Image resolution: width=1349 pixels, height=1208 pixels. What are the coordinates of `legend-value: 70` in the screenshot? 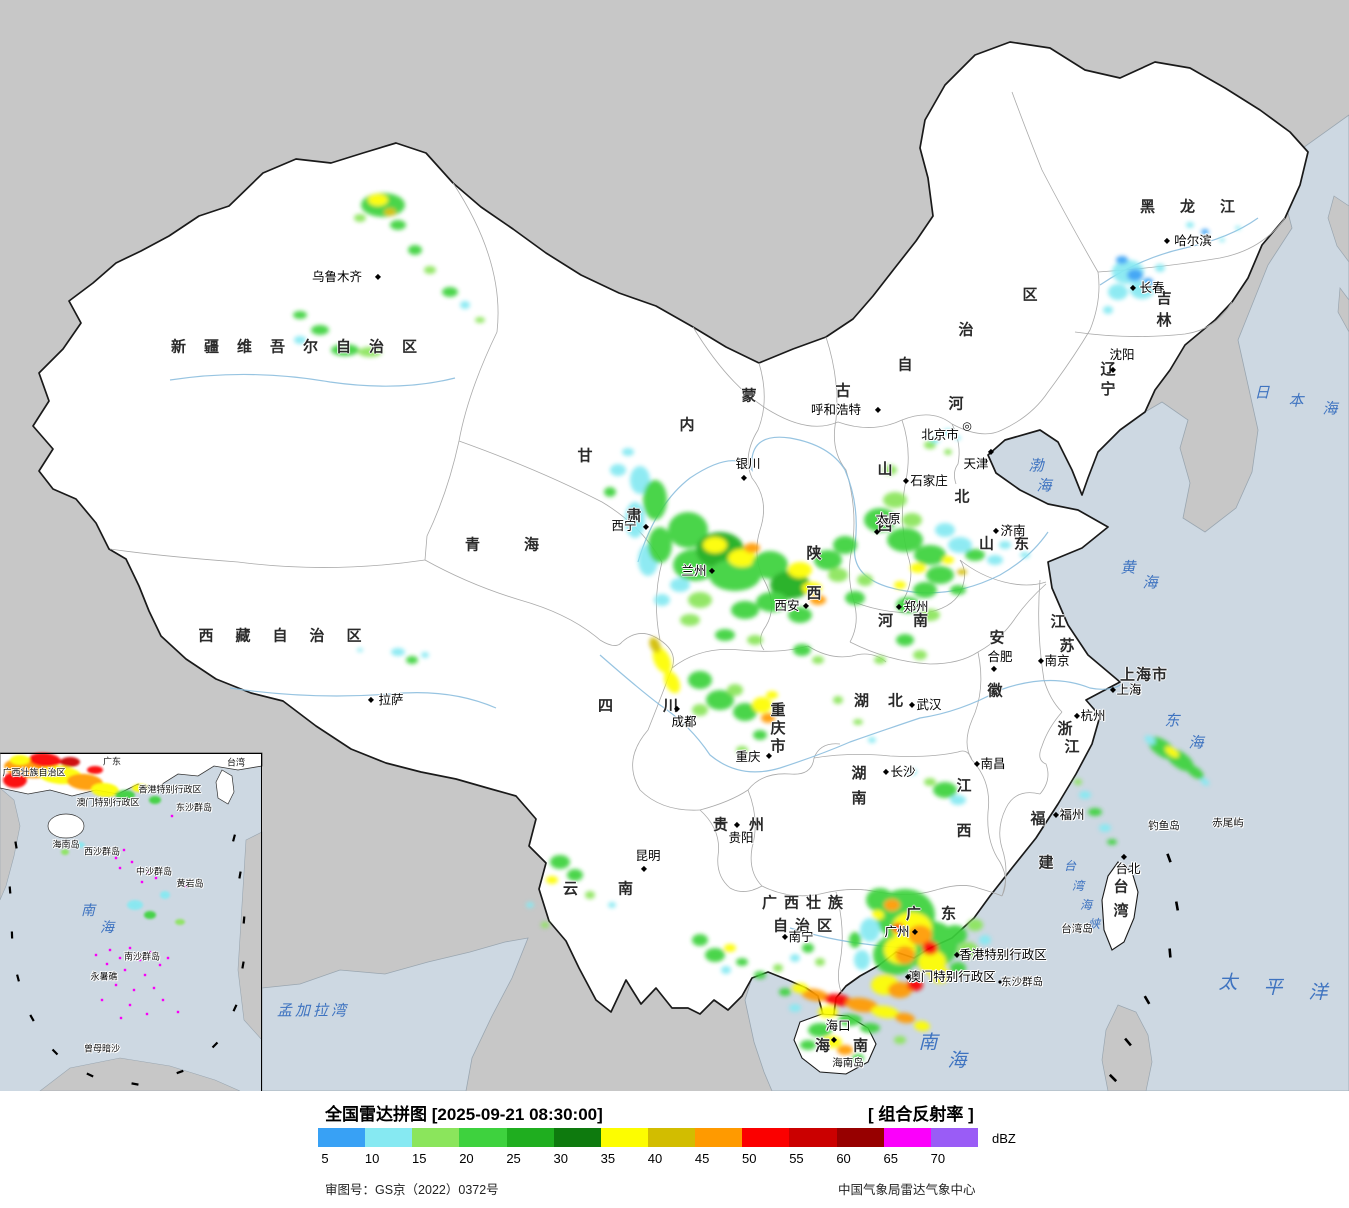 It's located at (938, 1158).